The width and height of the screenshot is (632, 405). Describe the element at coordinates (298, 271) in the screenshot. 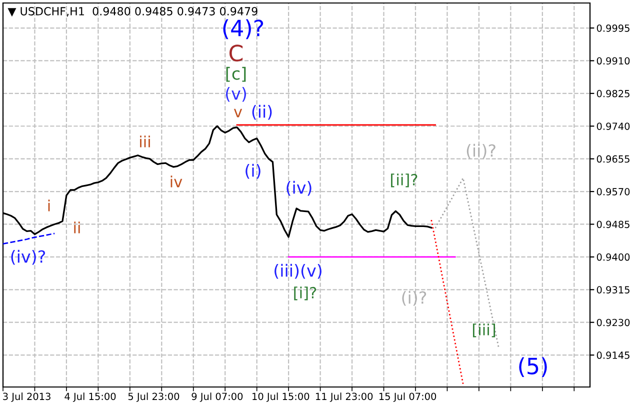

I see `annotation: (iii)(v)` at that location.